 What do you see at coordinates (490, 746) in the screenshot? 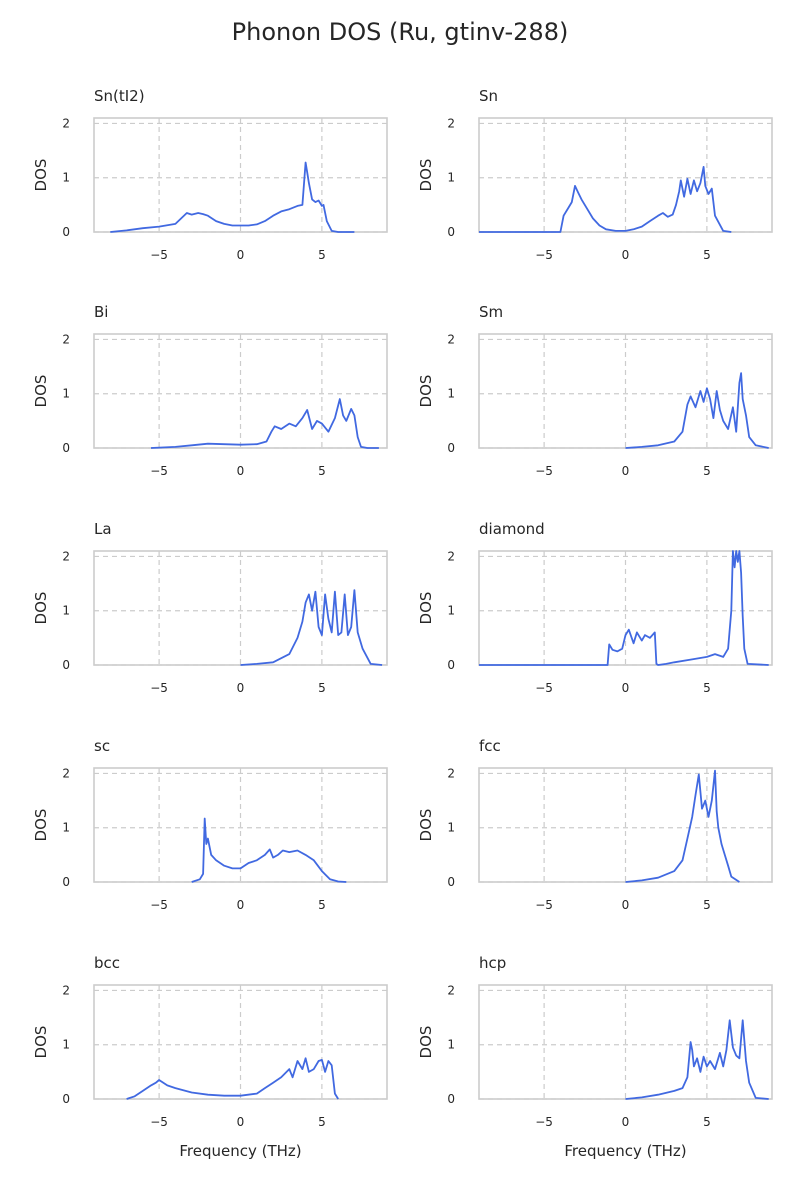
I see `panel-8-title: fcc` at bounding box center [490, 746].